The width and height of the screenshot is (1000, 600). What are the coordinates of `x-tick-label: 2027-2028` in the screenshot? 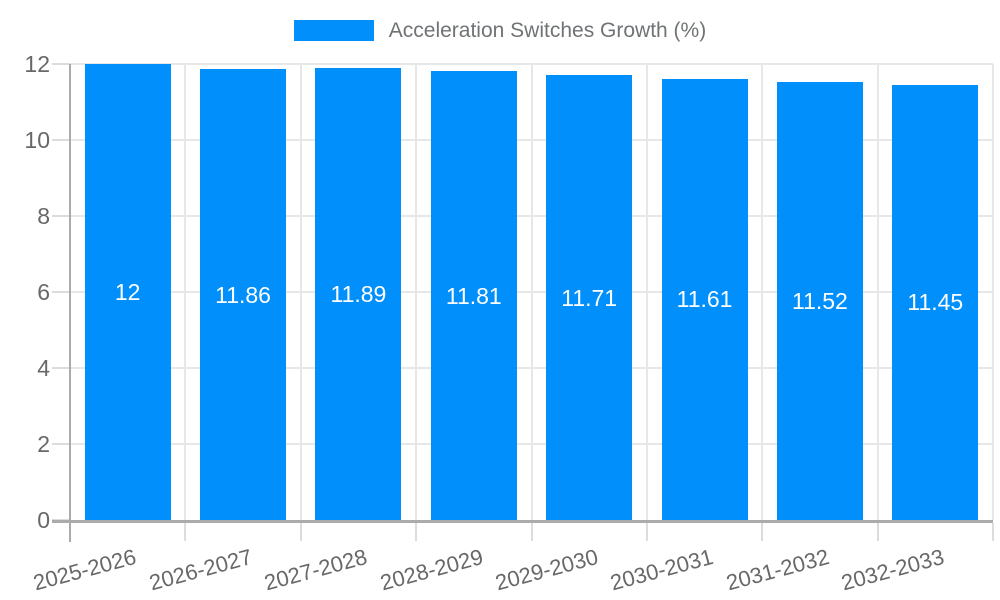 It's located at (315, 570).